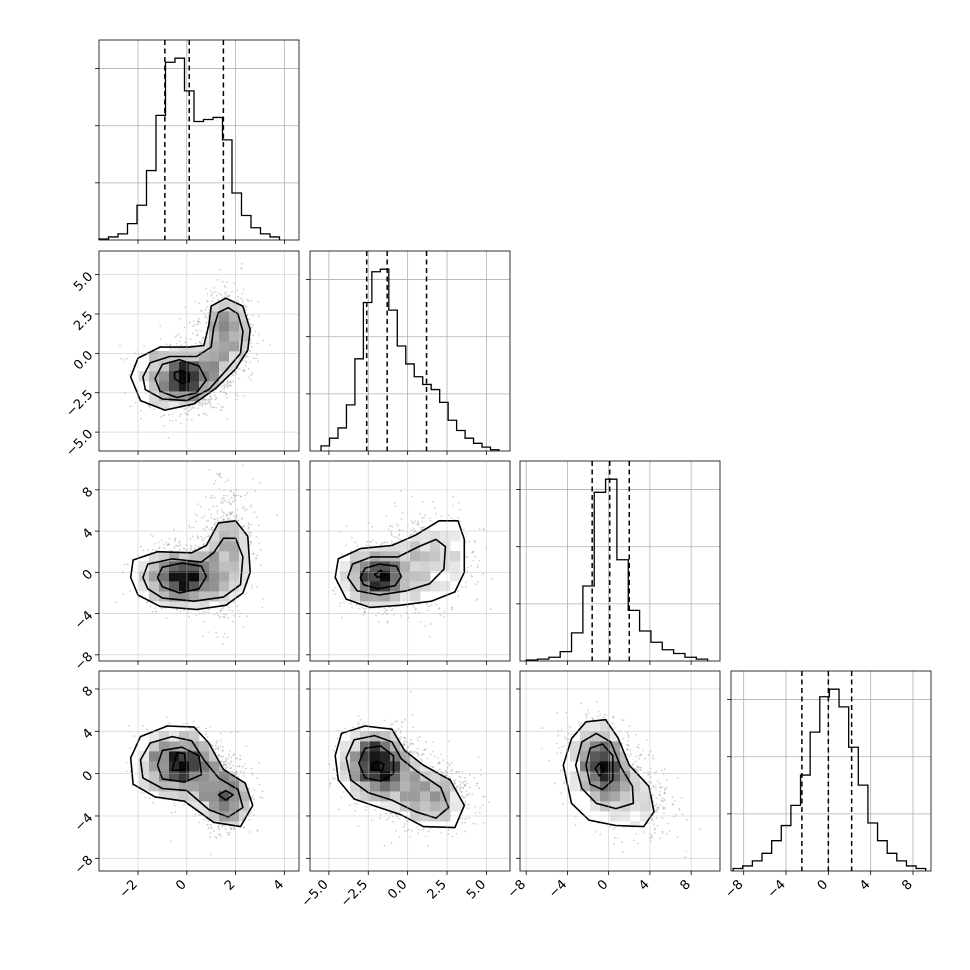  I want to click on y-tick-label-p1-0: −5.0, so click(79, 443).